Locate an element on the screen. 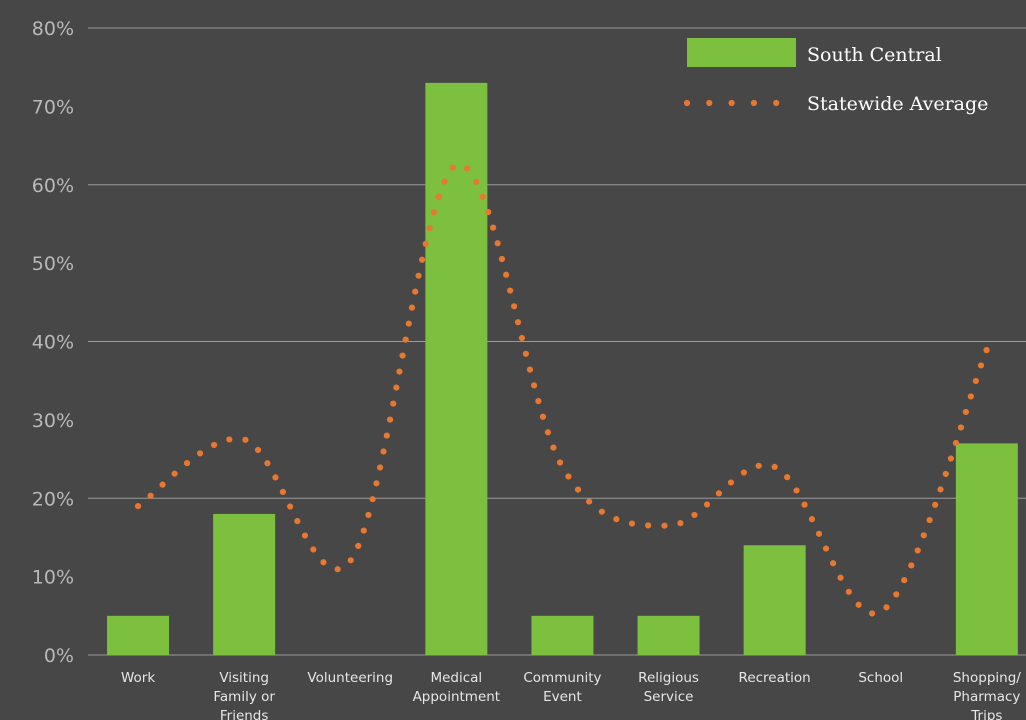  y-tick-label: 80% is located at coordinates (53, 29).